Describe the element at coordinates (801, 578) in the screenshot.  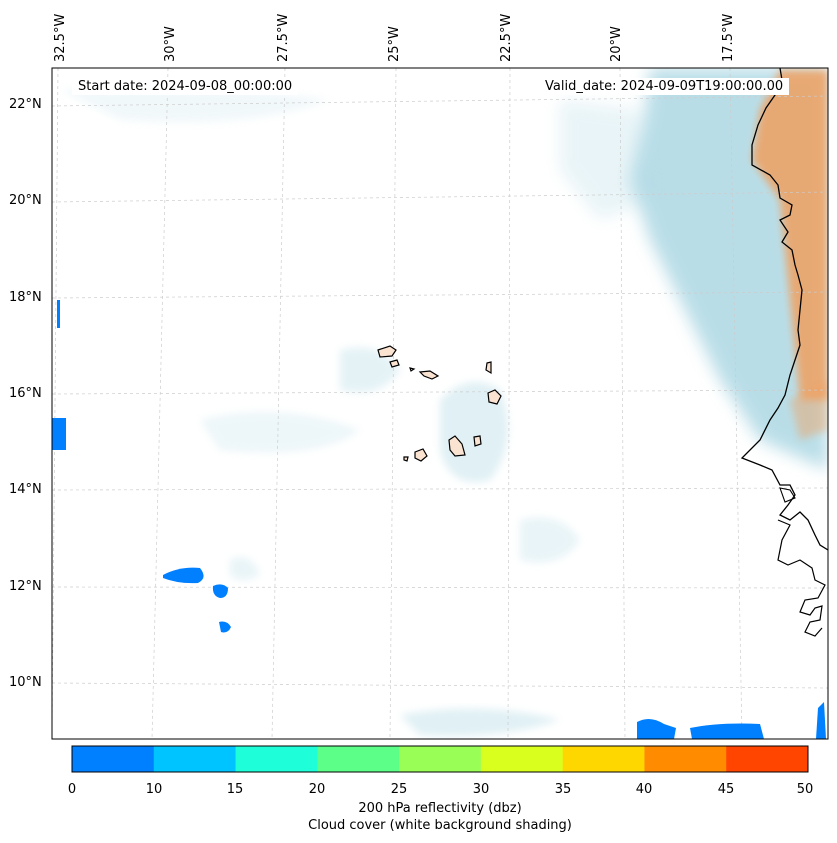
I see `coastline-south` at that location.